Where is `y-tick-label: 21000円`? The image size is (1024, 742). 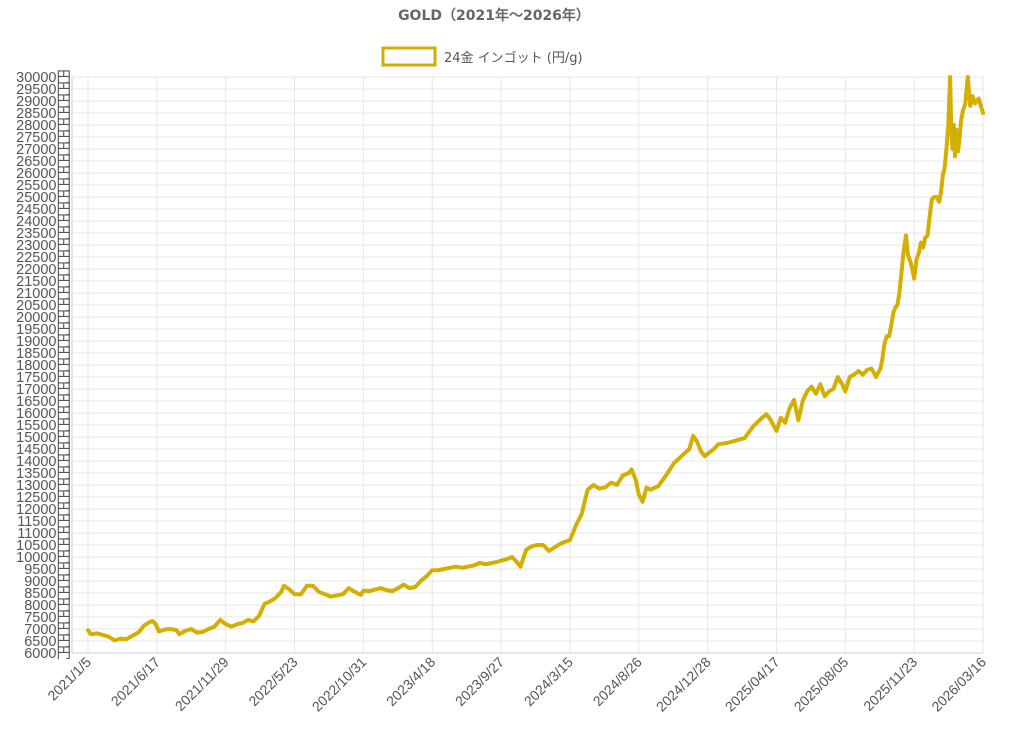 y-tick-label: 21000円 is located at coordinates (43, 294).